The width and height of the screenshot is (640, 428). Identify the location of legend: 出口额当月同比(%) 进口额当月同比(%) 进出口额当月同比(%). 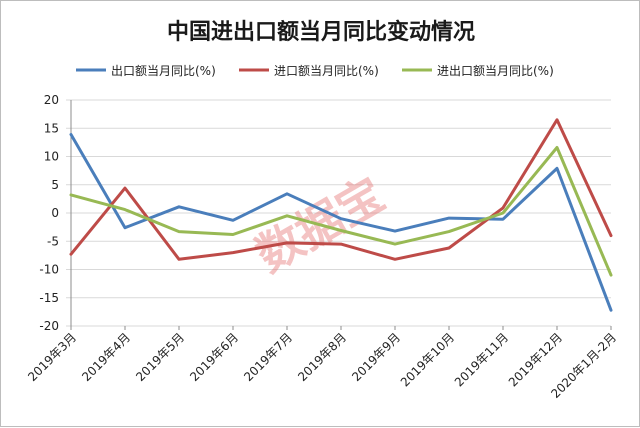
(315, 71).